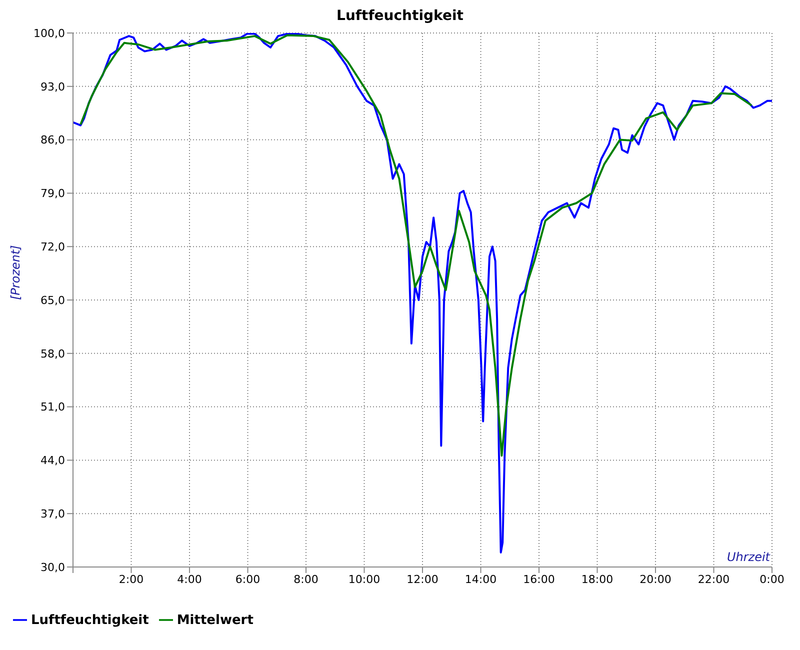 This screenshot has height=650, width=800. What do you see at coordinates (364, 579) in the screenshot?
I see `x-tick-label: 10:00` at bounding box center [364, 579].